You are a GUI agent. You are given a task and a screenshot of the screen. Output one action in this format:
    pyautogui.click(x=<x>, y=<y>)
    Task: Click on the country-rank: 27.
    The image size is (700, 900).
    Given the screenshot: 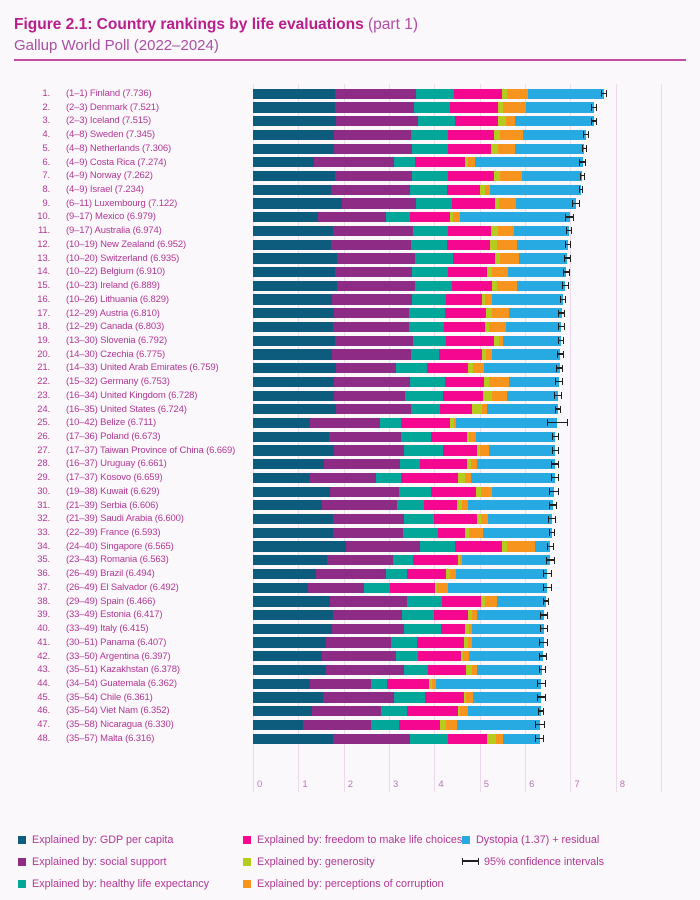 What is the action you would take?
    pyautogui.click(x=43, y=450)
    